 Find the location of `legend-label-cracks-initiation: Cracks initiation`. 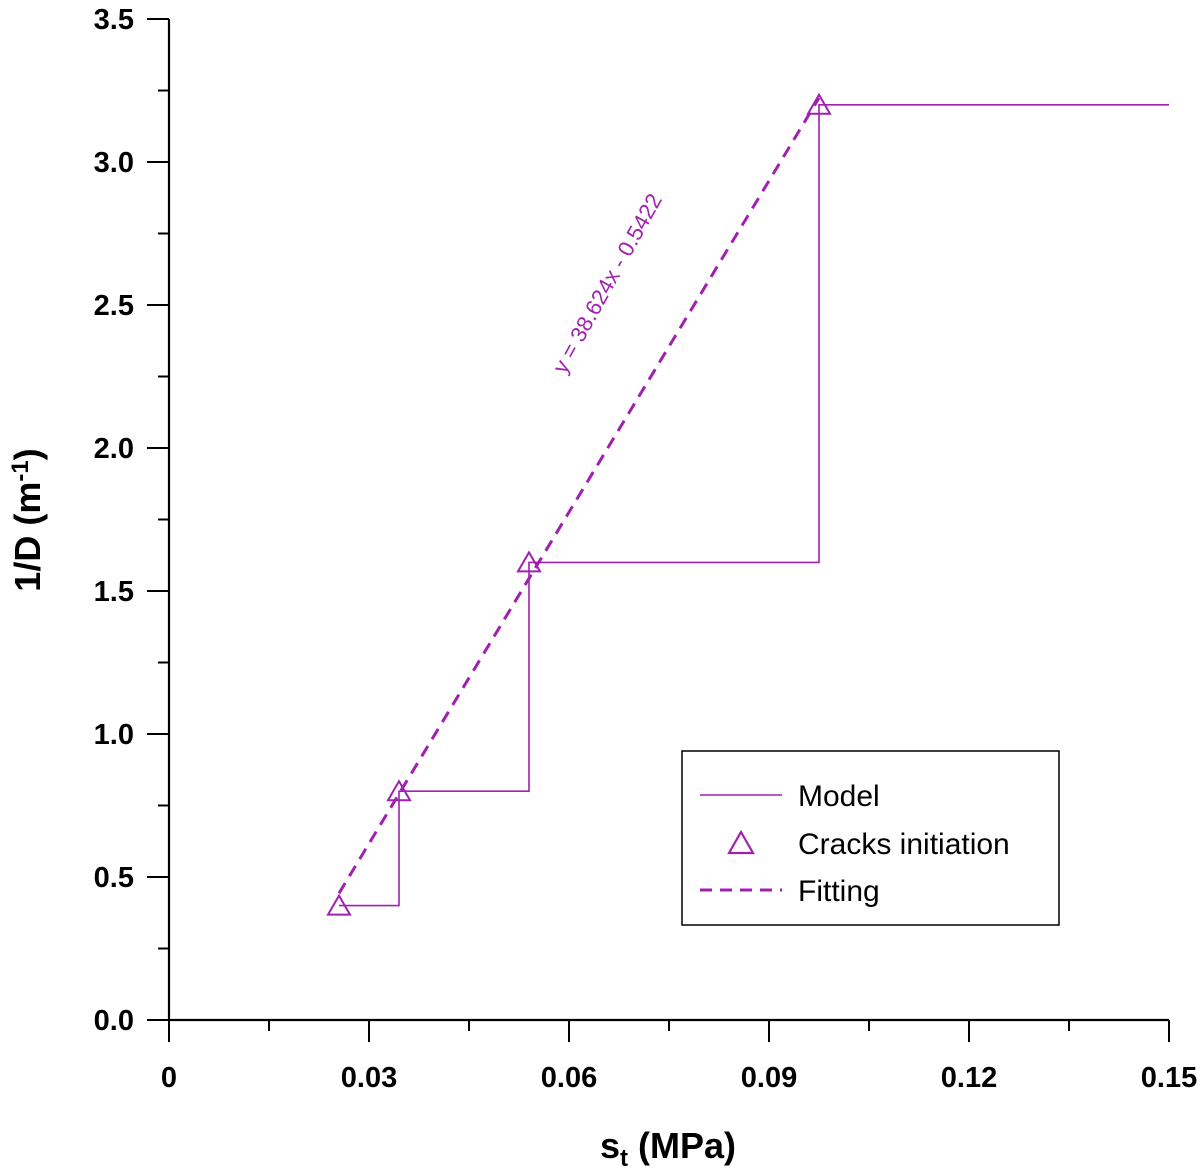

legend-label-cracks-initiation: Cracks initiation is located at coordinates (904, 844).